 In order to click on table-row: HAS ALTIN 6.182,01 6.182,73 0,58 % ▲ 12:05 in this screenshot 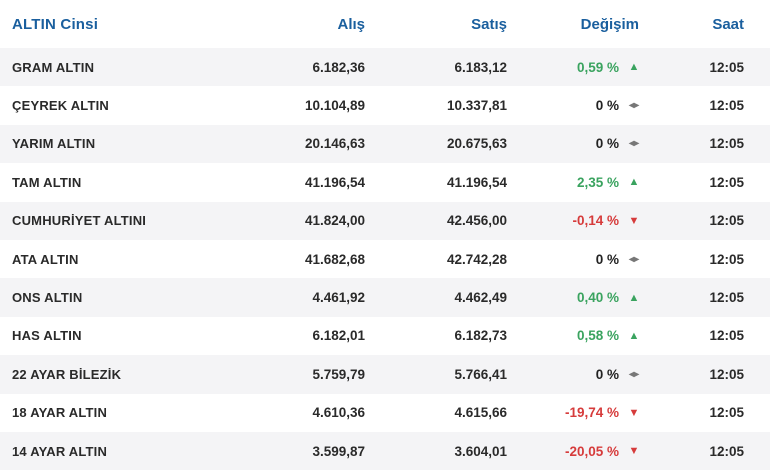, I will do `click(385, 336)`.